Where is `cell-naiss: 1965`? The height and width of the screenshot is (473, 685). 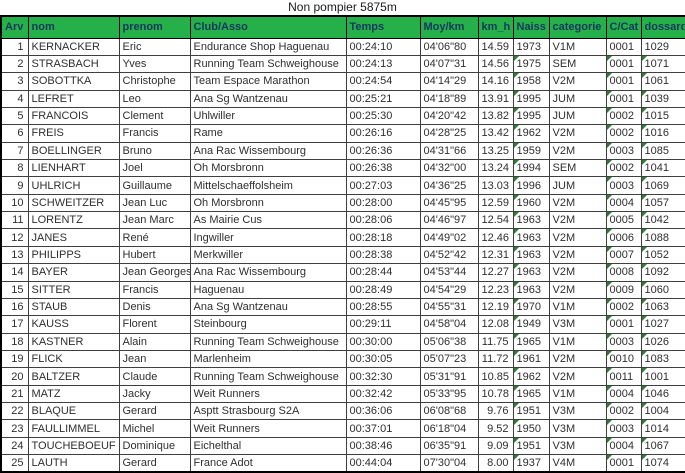 cell-naiss: 1965 is located at coordinates (531, 394).